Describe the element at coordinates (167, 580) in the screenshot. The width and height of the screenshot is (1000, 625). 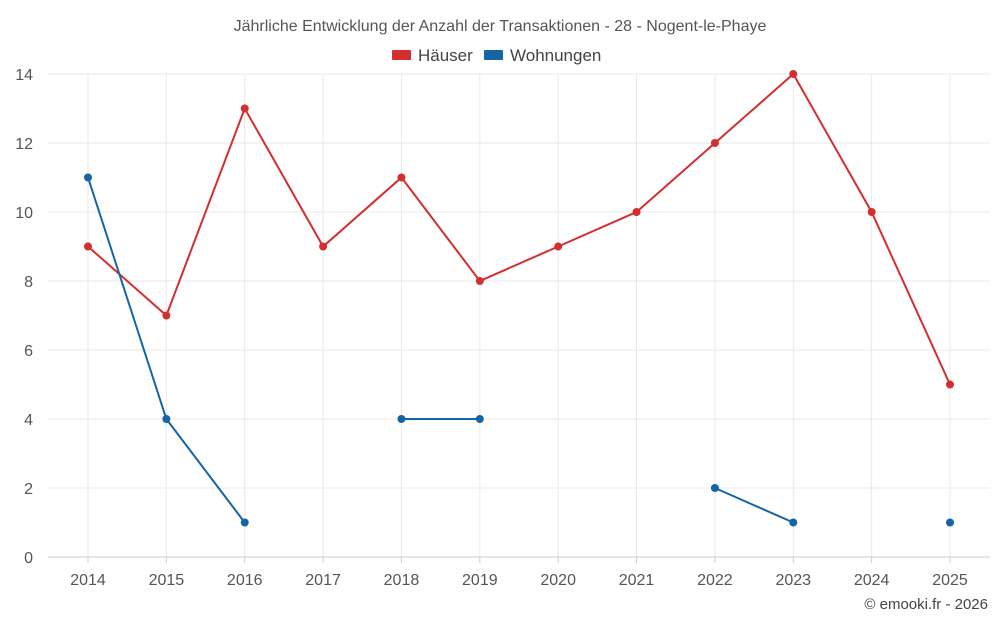
I see `x-tick-label: 2015` at that location.